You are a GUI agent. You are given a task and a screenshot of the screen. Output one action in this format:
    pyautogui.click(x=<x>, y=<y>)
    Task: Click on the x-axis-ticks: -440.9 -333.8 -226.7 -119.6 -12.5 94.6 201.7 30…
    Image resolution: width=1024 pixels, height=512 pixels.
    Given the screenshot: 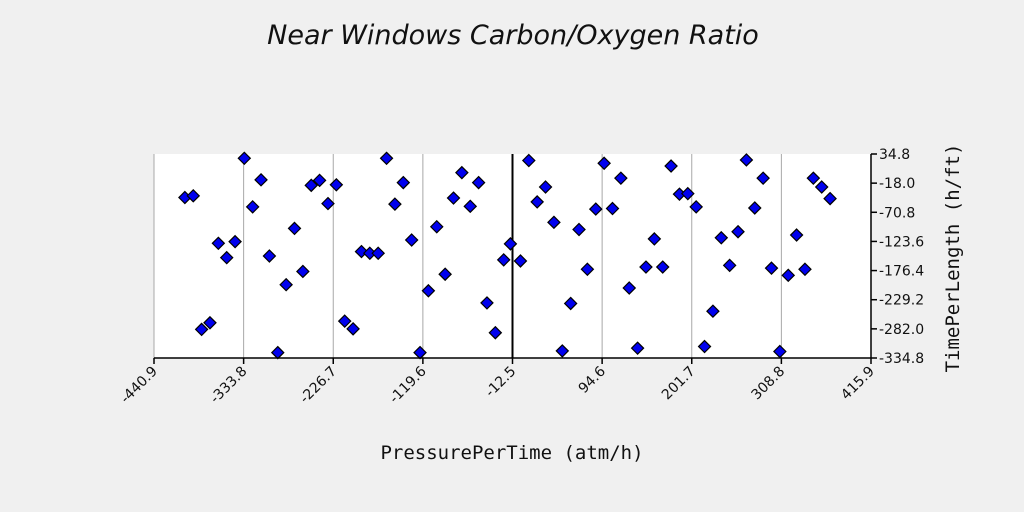 What is the action you would take?
    pyautogui.click(x=498, y=382)
    